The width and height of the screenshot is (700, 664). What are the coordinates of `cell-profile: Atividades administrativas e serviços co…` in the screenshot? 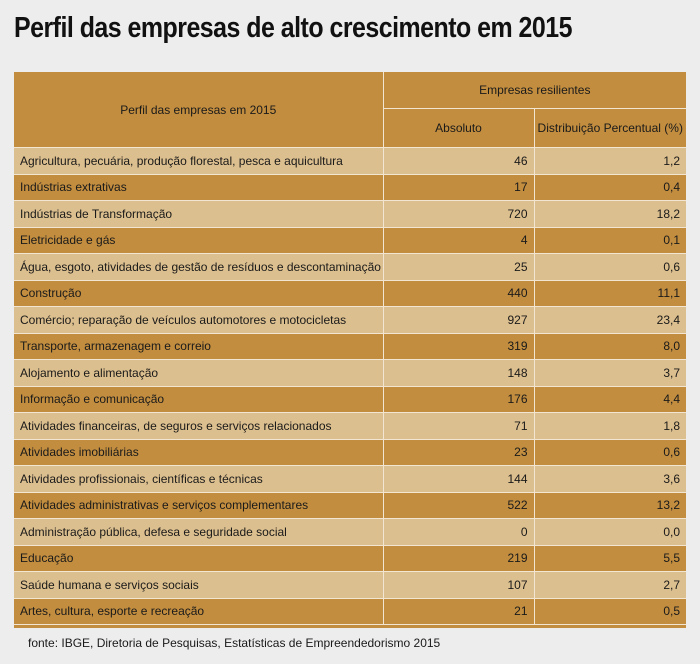 It's located at (199, 505).